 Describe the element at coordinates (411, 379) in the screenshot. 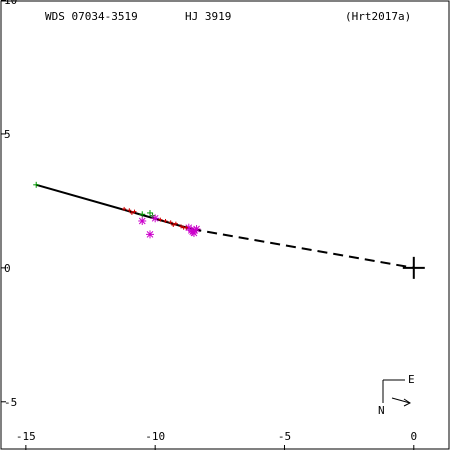

I see `compass-east-label: E` at that location.